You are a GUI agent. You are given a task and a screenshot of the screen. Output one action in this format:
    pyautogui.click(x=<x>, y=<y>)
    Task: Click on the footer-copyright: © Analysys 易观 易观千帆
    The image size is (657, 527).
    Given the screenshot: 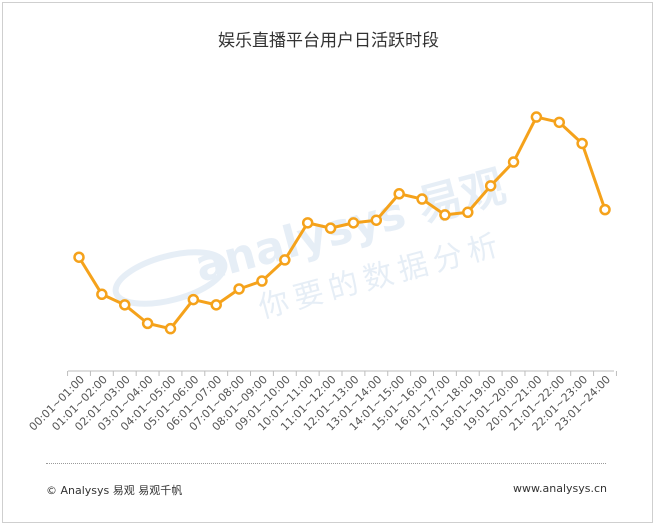 What is the action you would take?
    pyautogui.click(x=114, y=490)
    